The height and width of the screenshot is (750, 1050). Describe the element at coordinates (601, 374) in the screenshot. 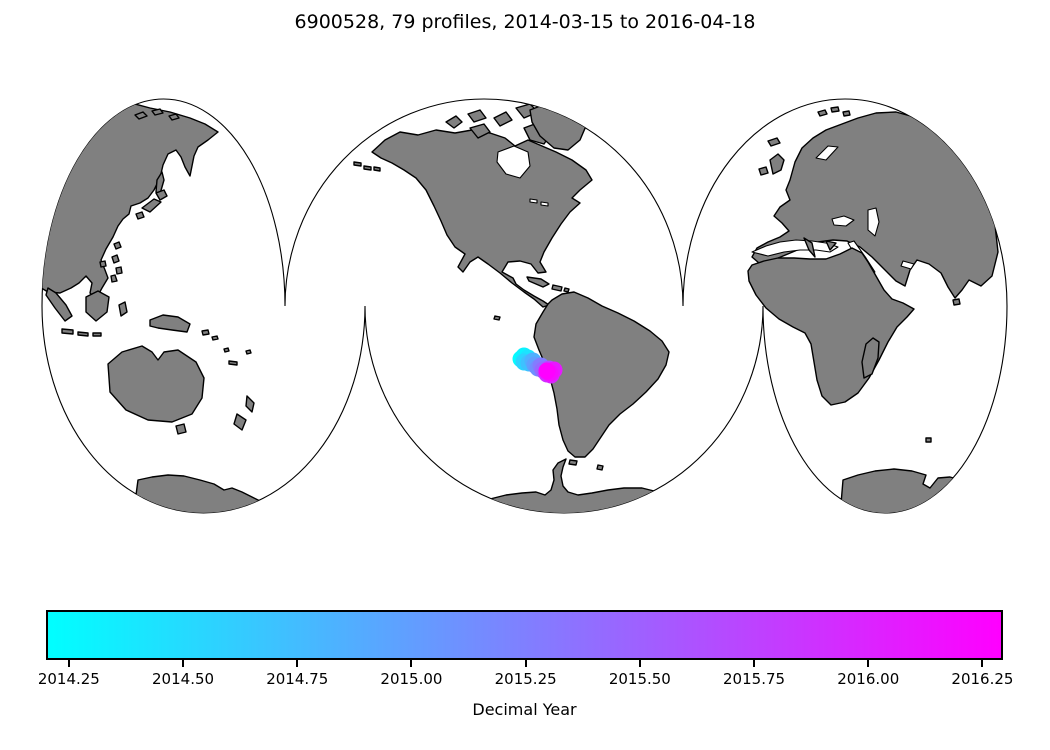

I see `land-south-america` at that location.